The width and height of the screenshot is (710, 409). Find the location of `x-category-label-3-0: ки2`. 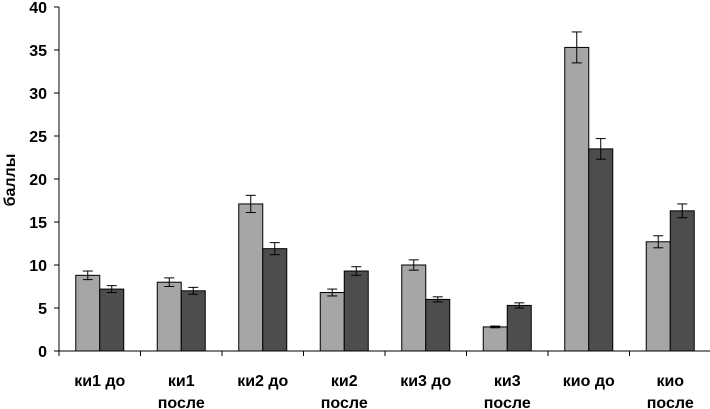

x-category-label-3-0: ки2 is located at coordinates (344, 381).